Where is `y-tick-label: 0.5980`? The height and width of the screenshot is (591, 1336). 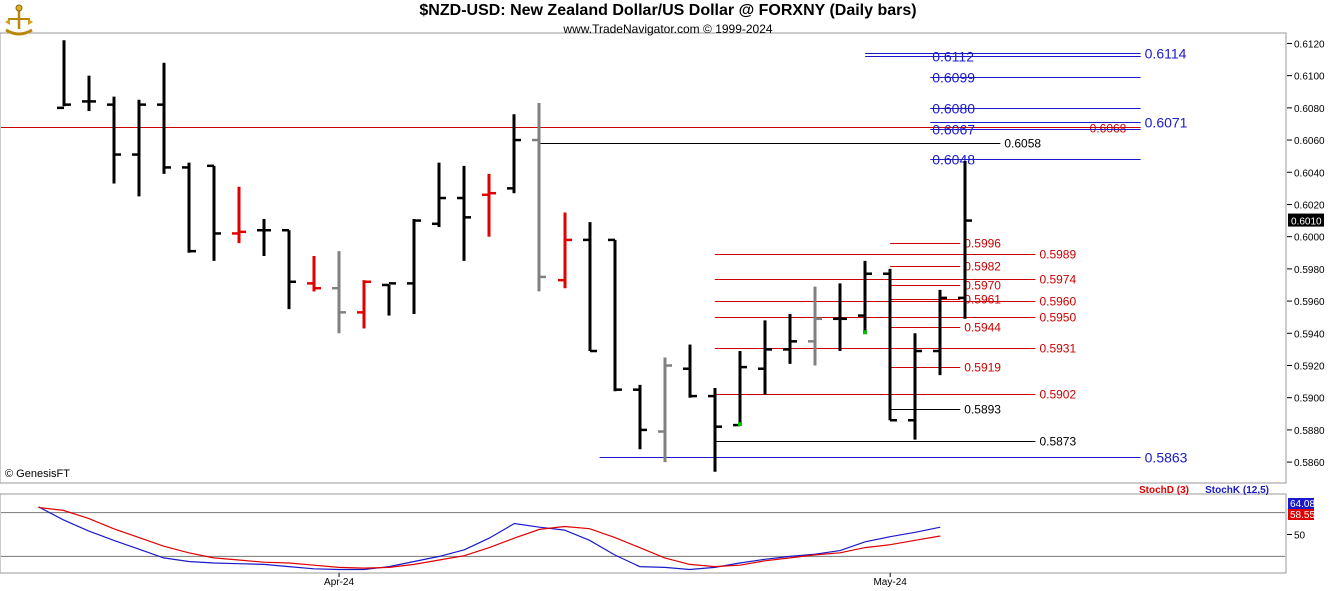
y-tick-label: 0.5980 is located at coordinates (1309, 270).